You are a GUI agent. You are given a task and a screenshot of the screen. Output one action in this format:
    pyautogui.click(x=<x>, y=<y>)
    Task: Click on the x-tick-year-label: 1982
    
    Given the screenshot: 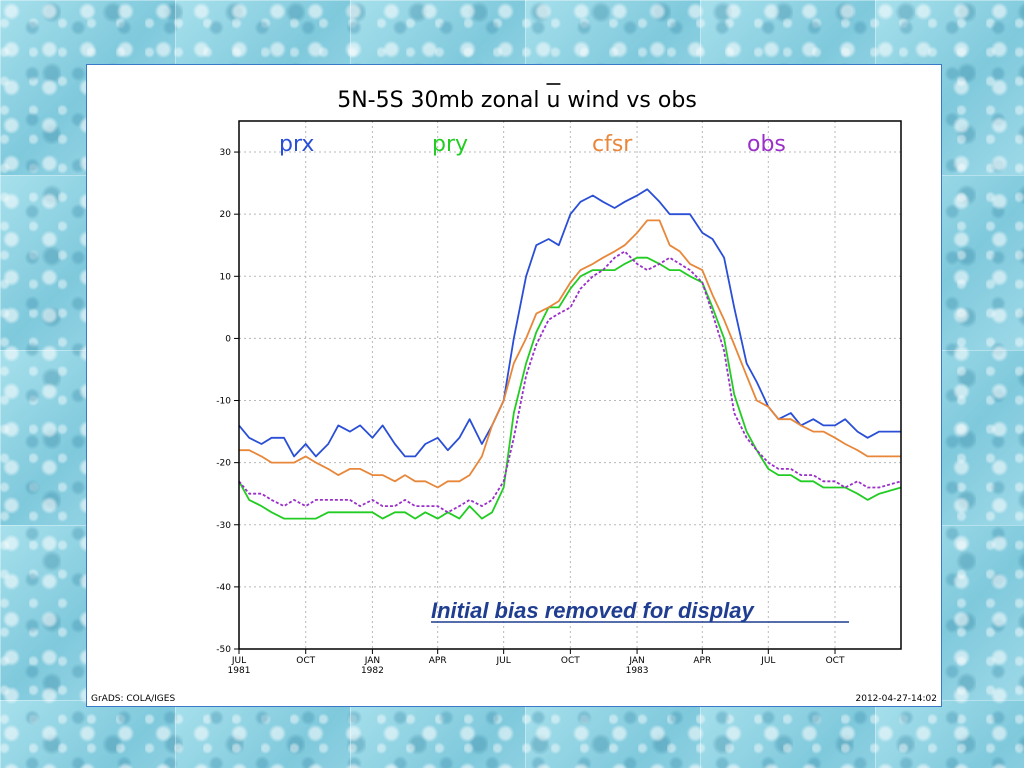 What is the action you would take?
    pyautogui.click(x=372, y=671)
    